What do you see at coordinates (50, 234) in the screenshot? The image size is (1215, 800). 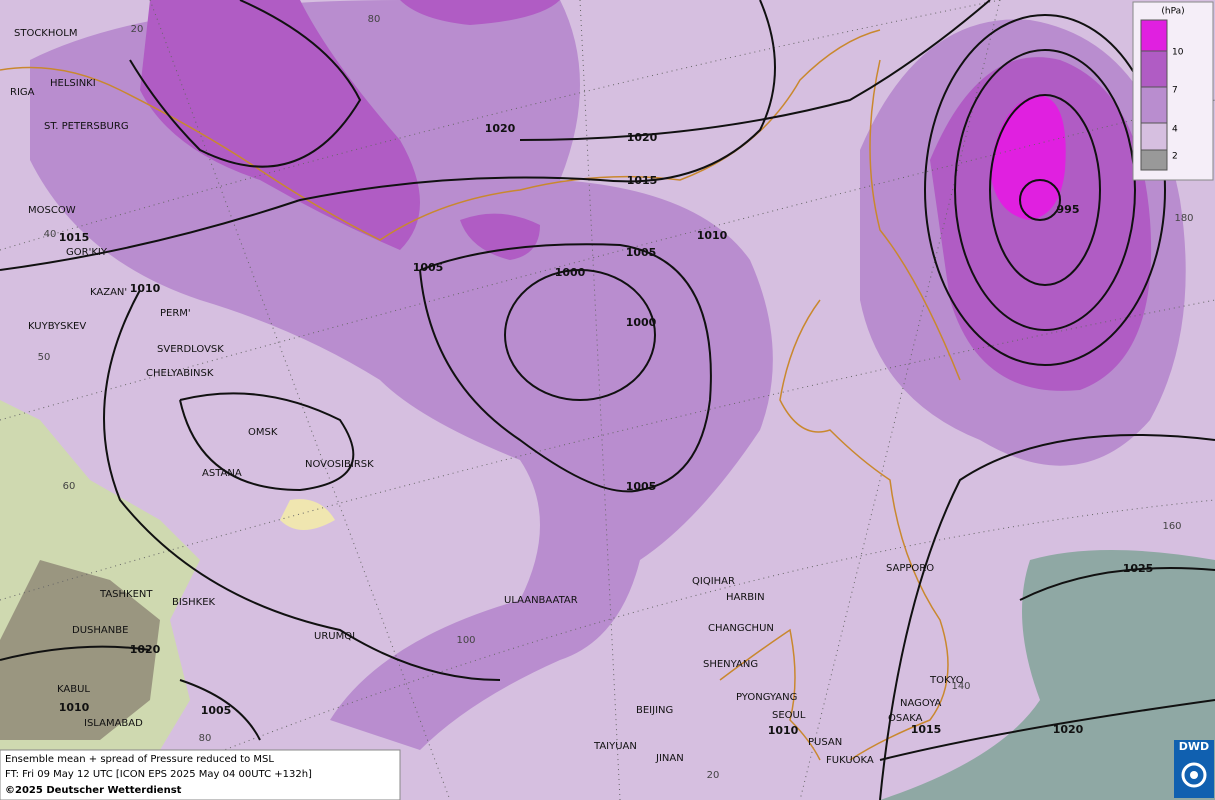 I see `graticule-label: 40` at bounding box center [50, 234].